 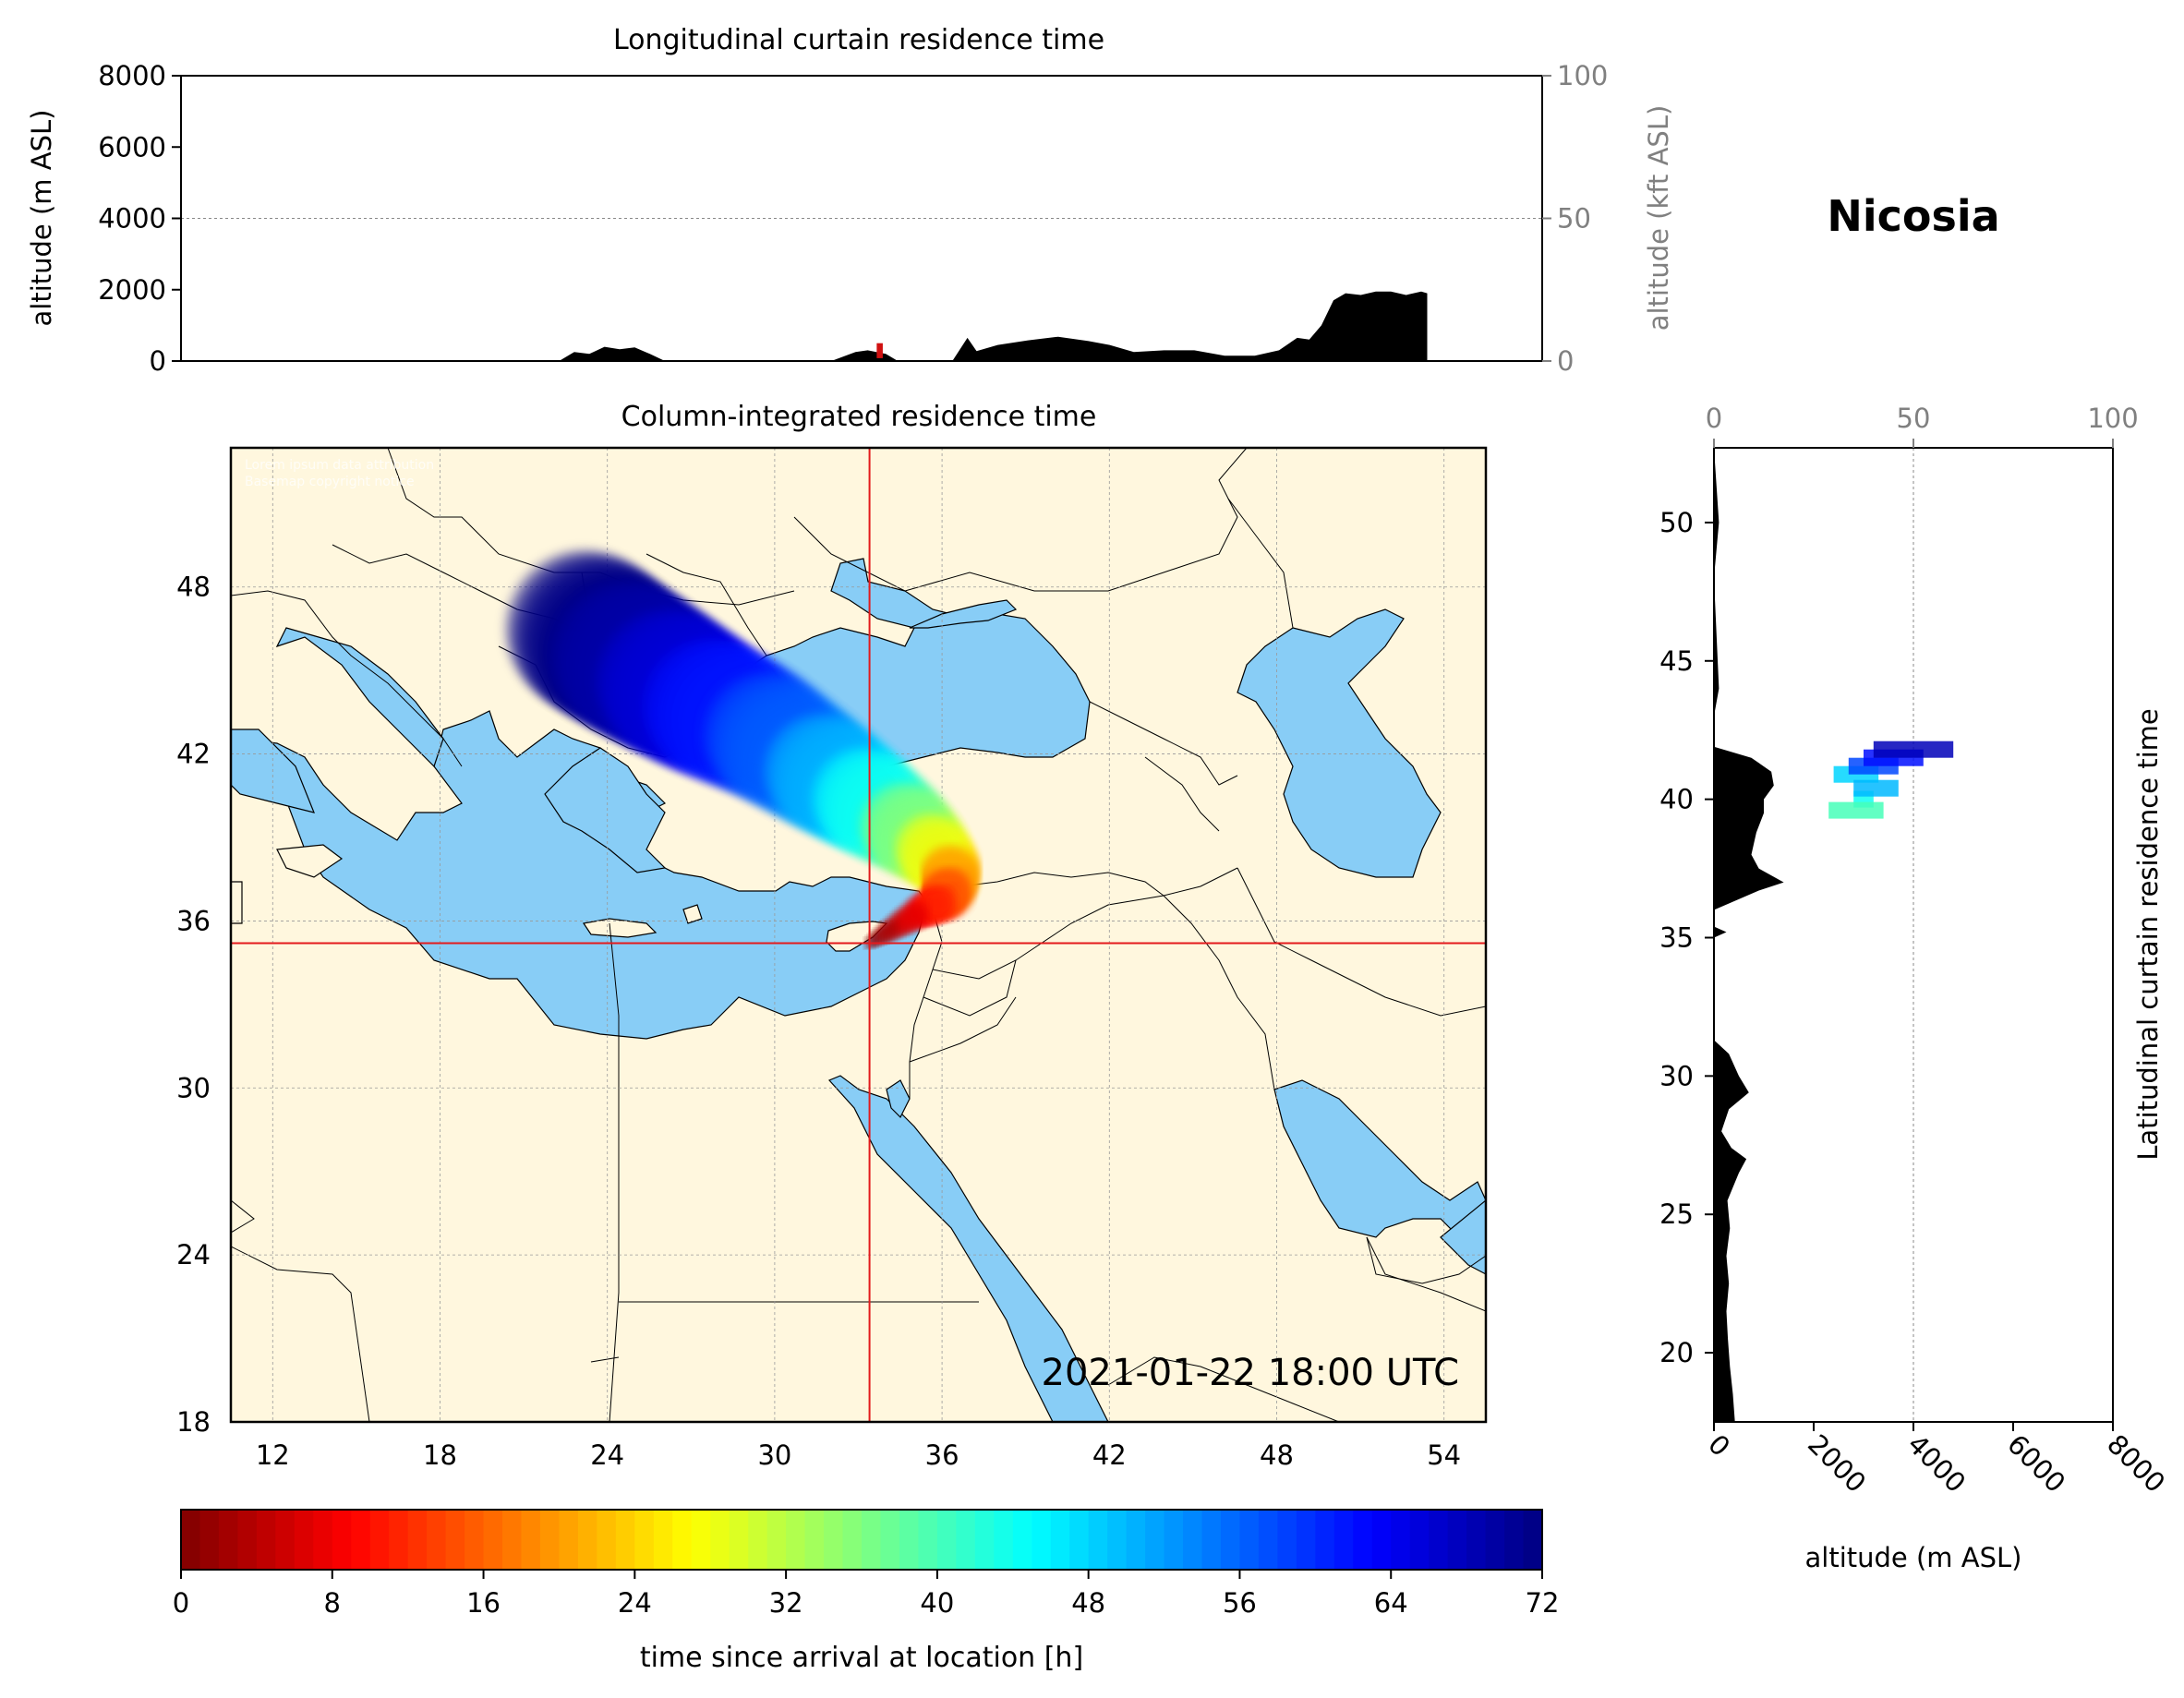 What do you see at coordinates (1837, 1463) in the screenshot?
I see `right-xtick-label: 2000` at bounding box center [1837, 1463].